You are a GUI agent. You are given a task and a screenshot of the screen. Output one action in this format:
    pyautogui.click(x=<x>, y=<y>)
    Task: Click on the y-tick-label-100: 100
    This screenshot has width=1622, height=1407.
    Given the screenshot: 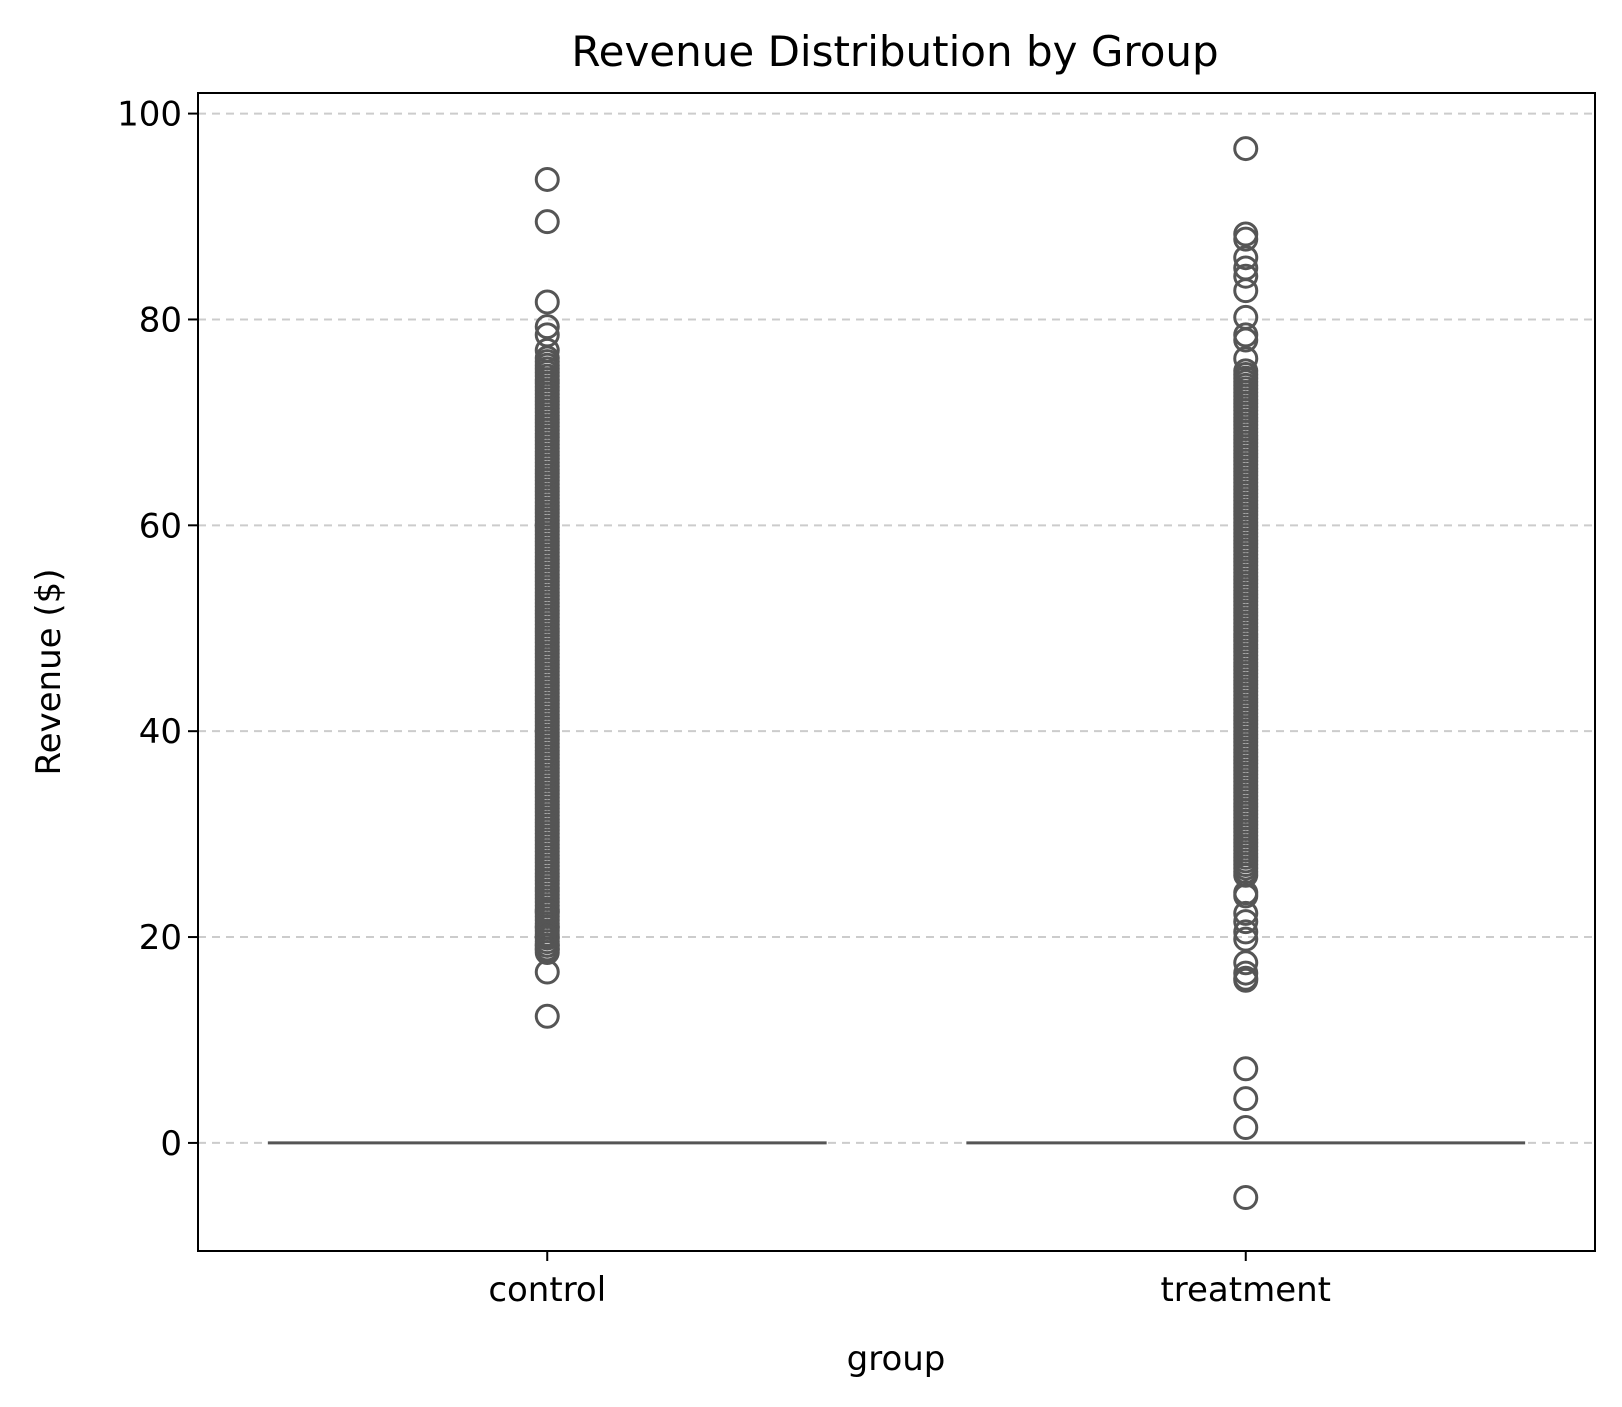 What is the action you would take?
    pyautogui.click(x=149, y=115)
    